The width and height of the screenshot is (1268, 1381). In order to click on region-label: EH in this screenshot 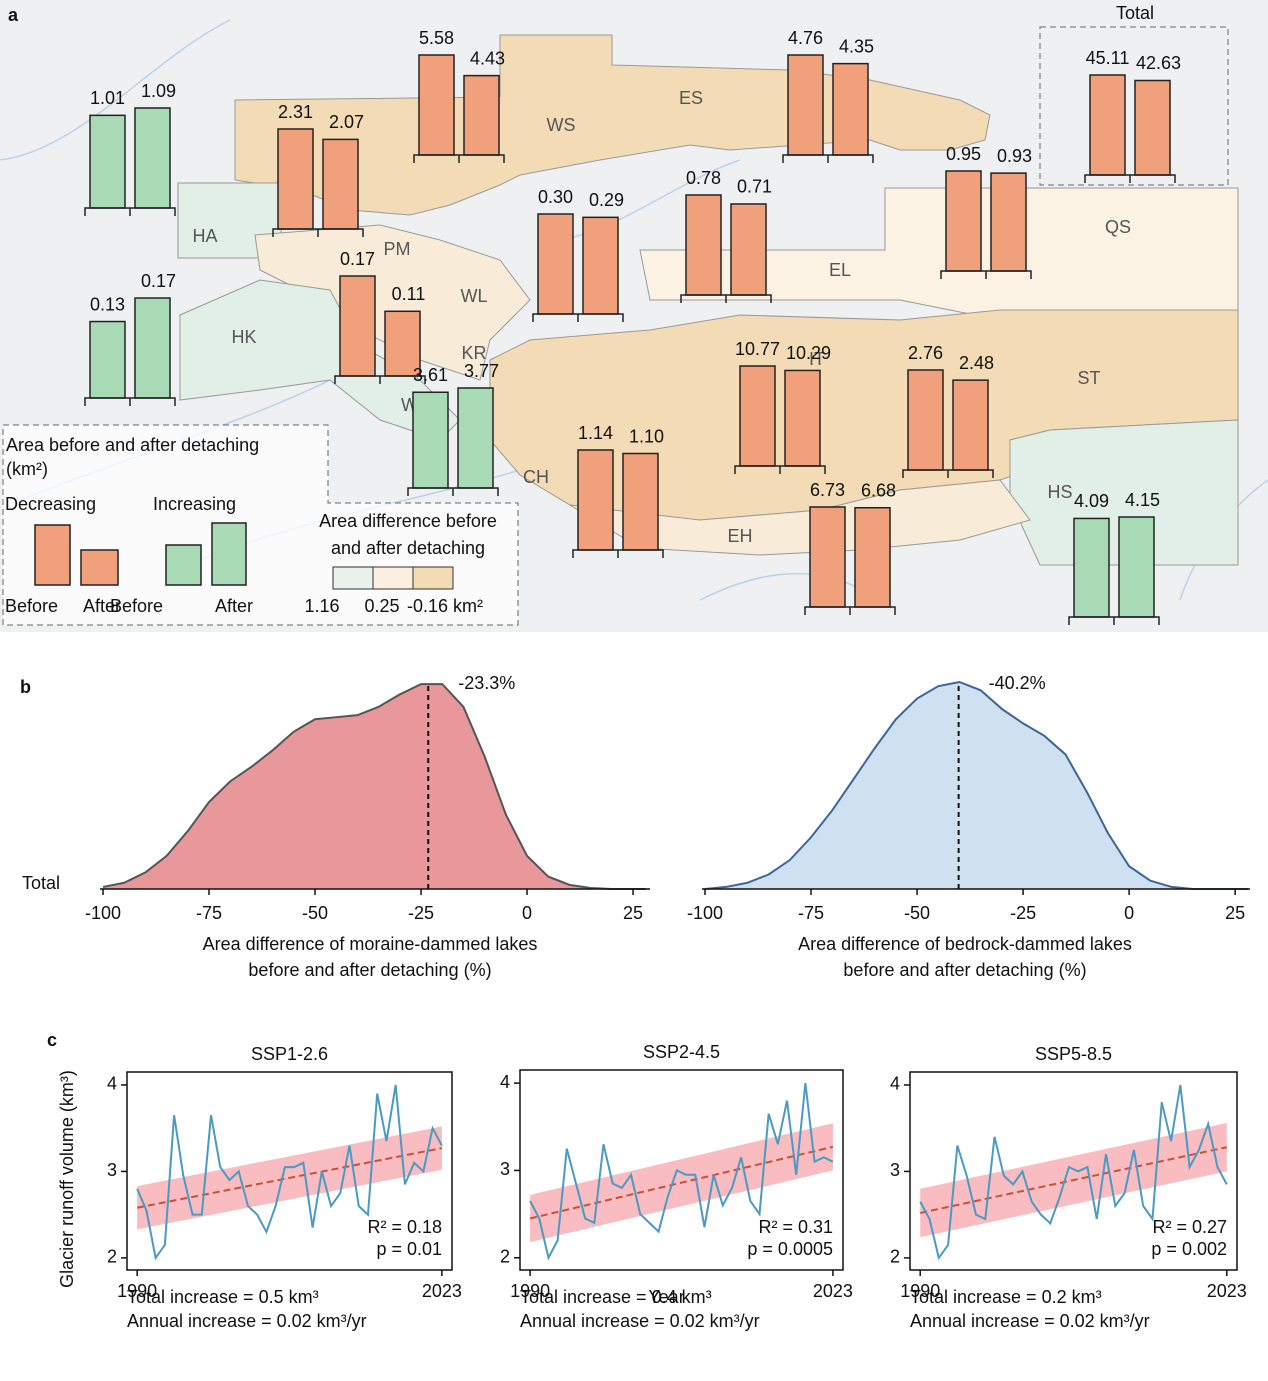, I will do `click(739, 536)`.